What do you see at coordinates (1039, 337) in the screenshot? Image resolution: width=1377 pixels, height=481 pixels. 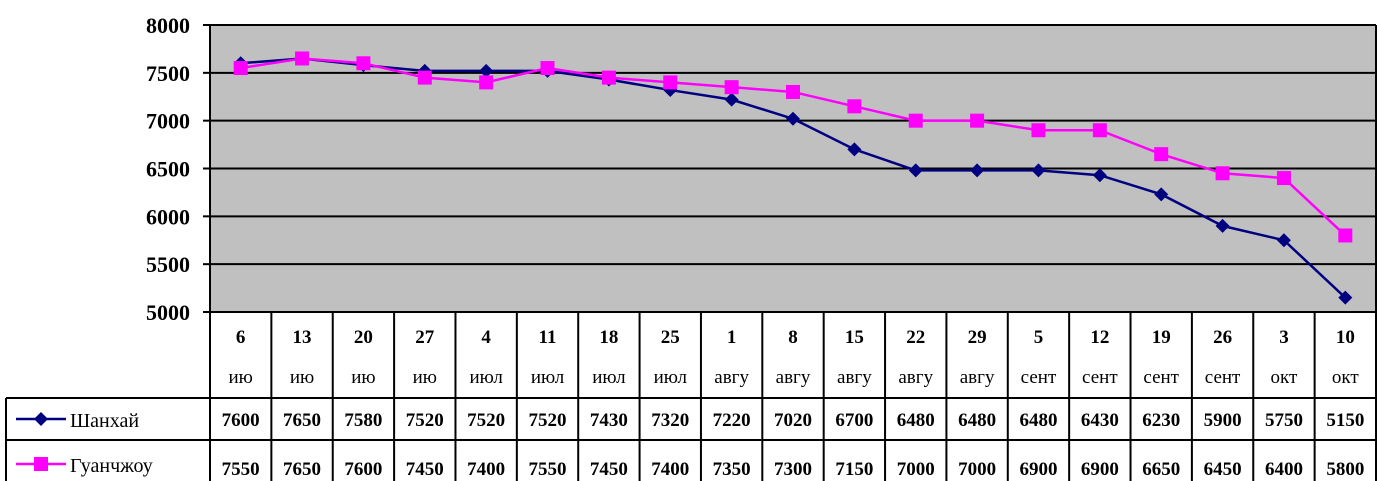 I see `x-tick-label-day: 5` at bounding box center [1039, 337].